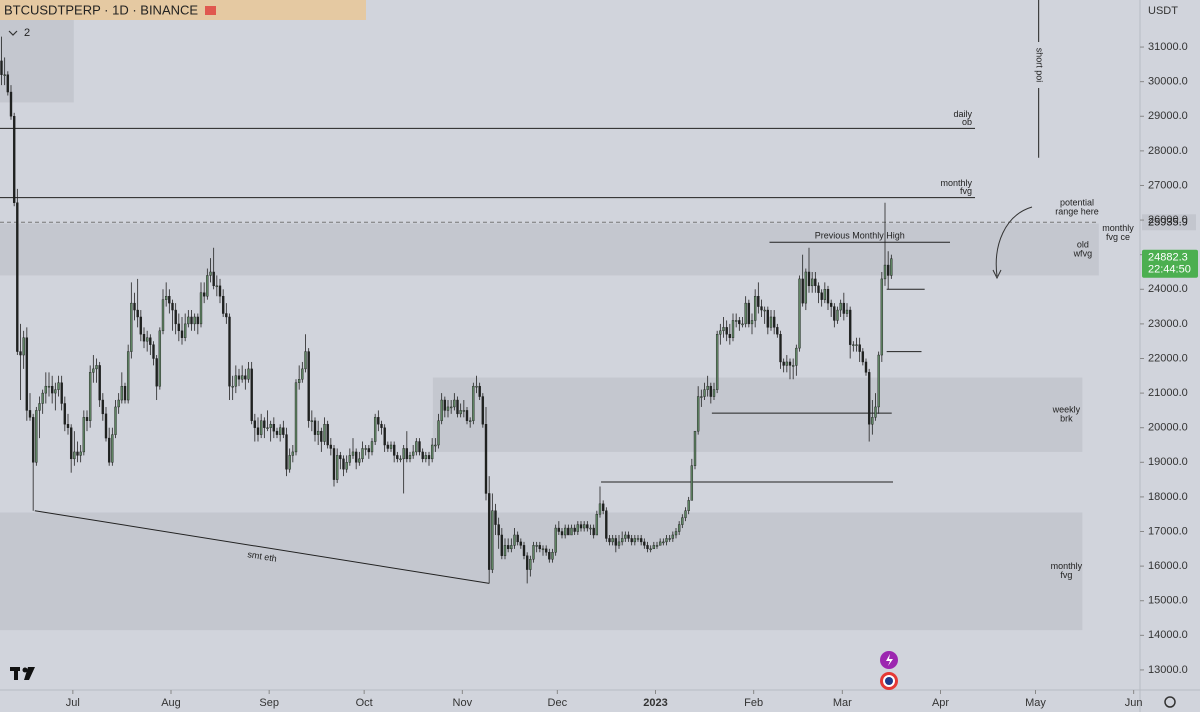  I want to click on x-tick-label: Oct, so click(364, 703).